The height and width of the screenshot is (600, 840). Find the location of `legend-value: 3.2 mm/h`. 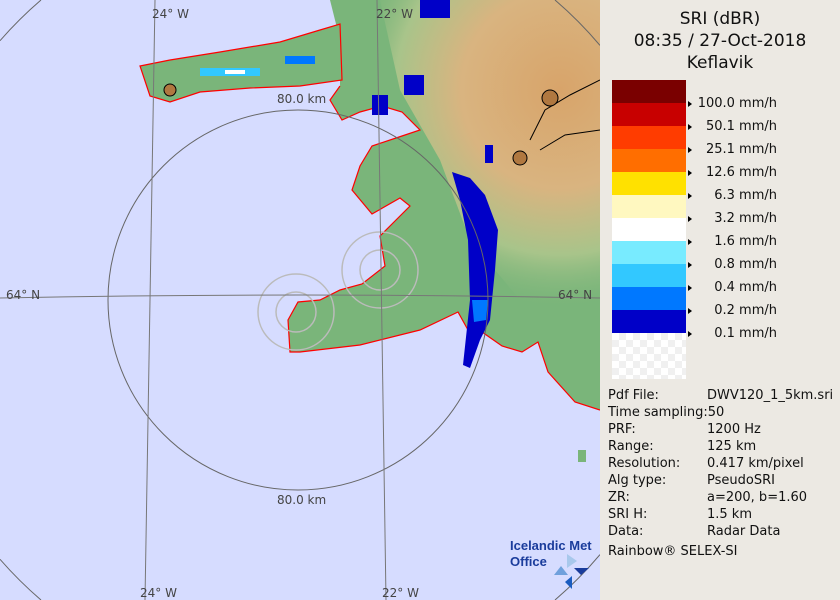

legend-value: 3.2 mm/h is located at coordinates (745, 218).